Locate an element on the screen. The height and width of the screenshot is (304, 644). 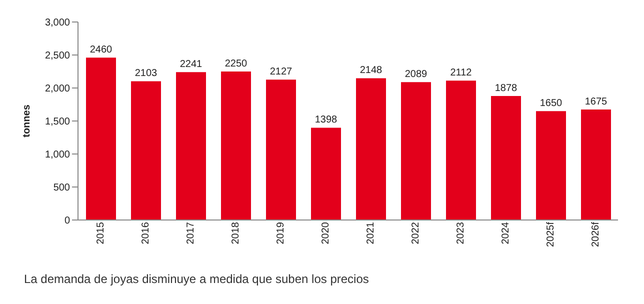
x-tick-label: 2023 is located at coordinates (461, 233).